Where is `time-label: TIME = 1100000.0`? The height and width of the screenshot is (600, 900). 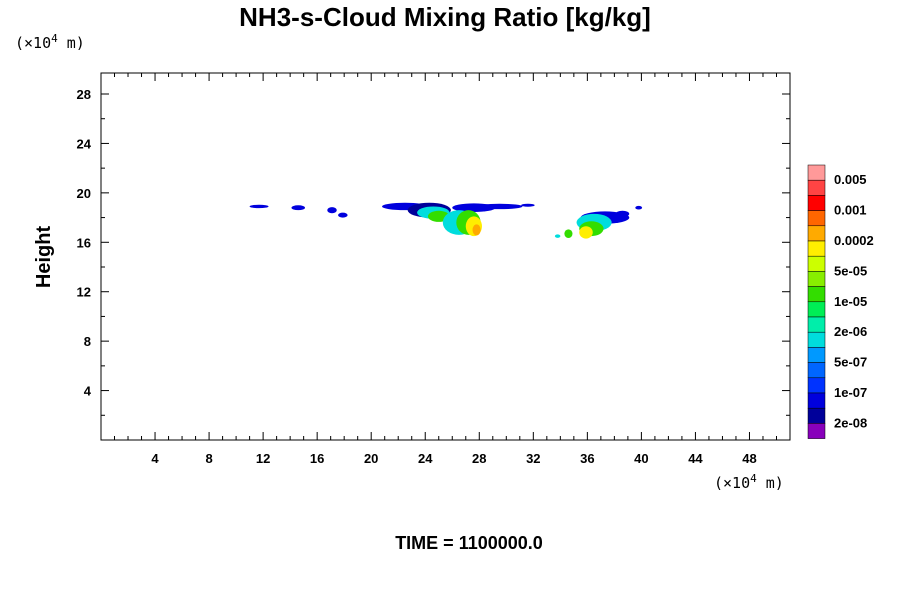
time-label: TIME = 1100000.0 is located at coordinates (469, 543).